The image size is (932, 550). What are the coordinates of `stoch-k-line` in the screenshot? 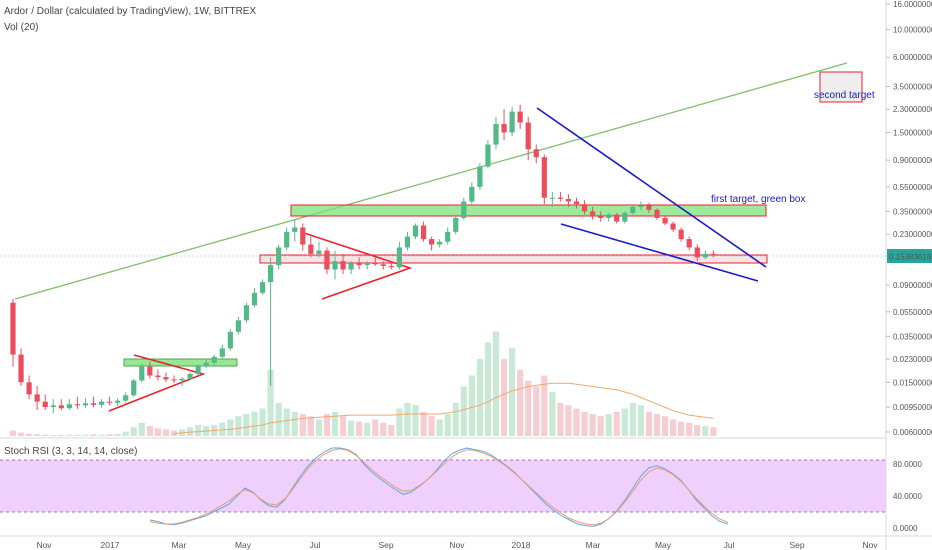 It's located at (439, 487).